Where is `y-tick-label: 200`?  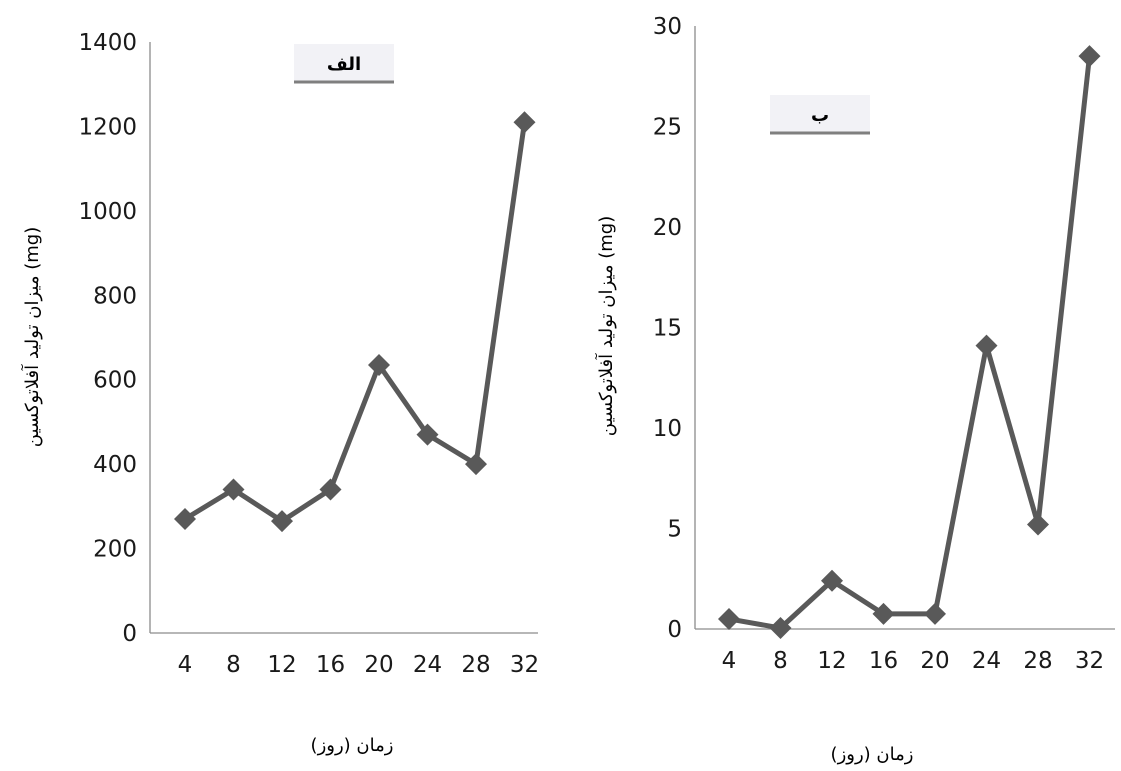 y-tick-label: 200 is located at coordinates (115, 550).